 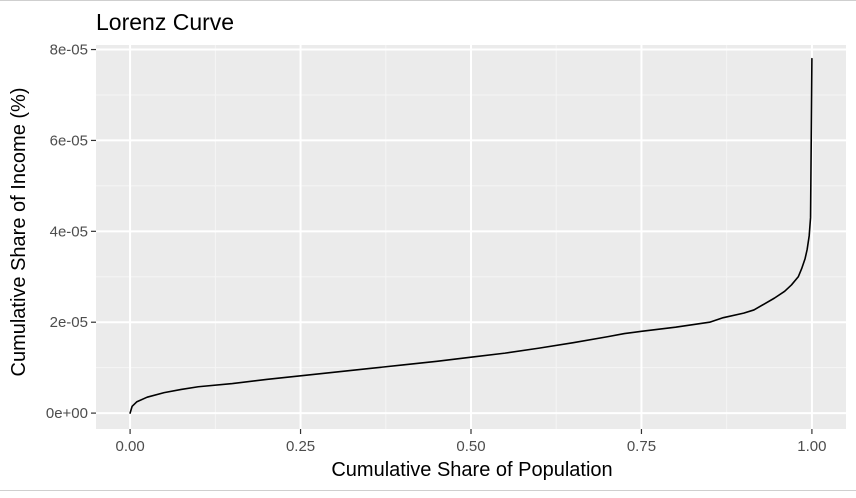 What do you see at coordinates (19, 231) in the screenshot?
I see `y-axis-title: Cumulative Share of Income (%)` at bounding box center [19, 231].